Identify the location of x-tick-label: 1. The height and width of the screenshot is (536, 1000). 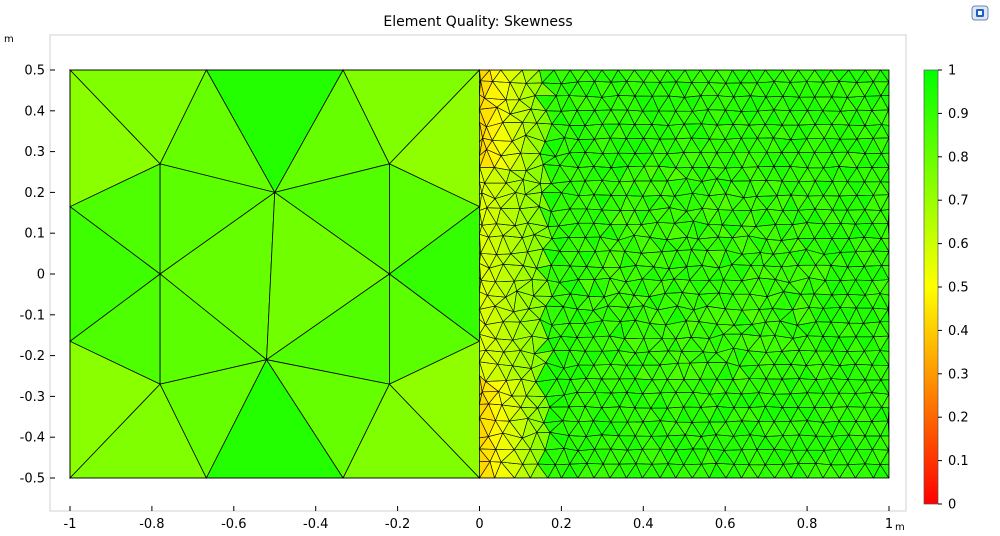
(889, 524).